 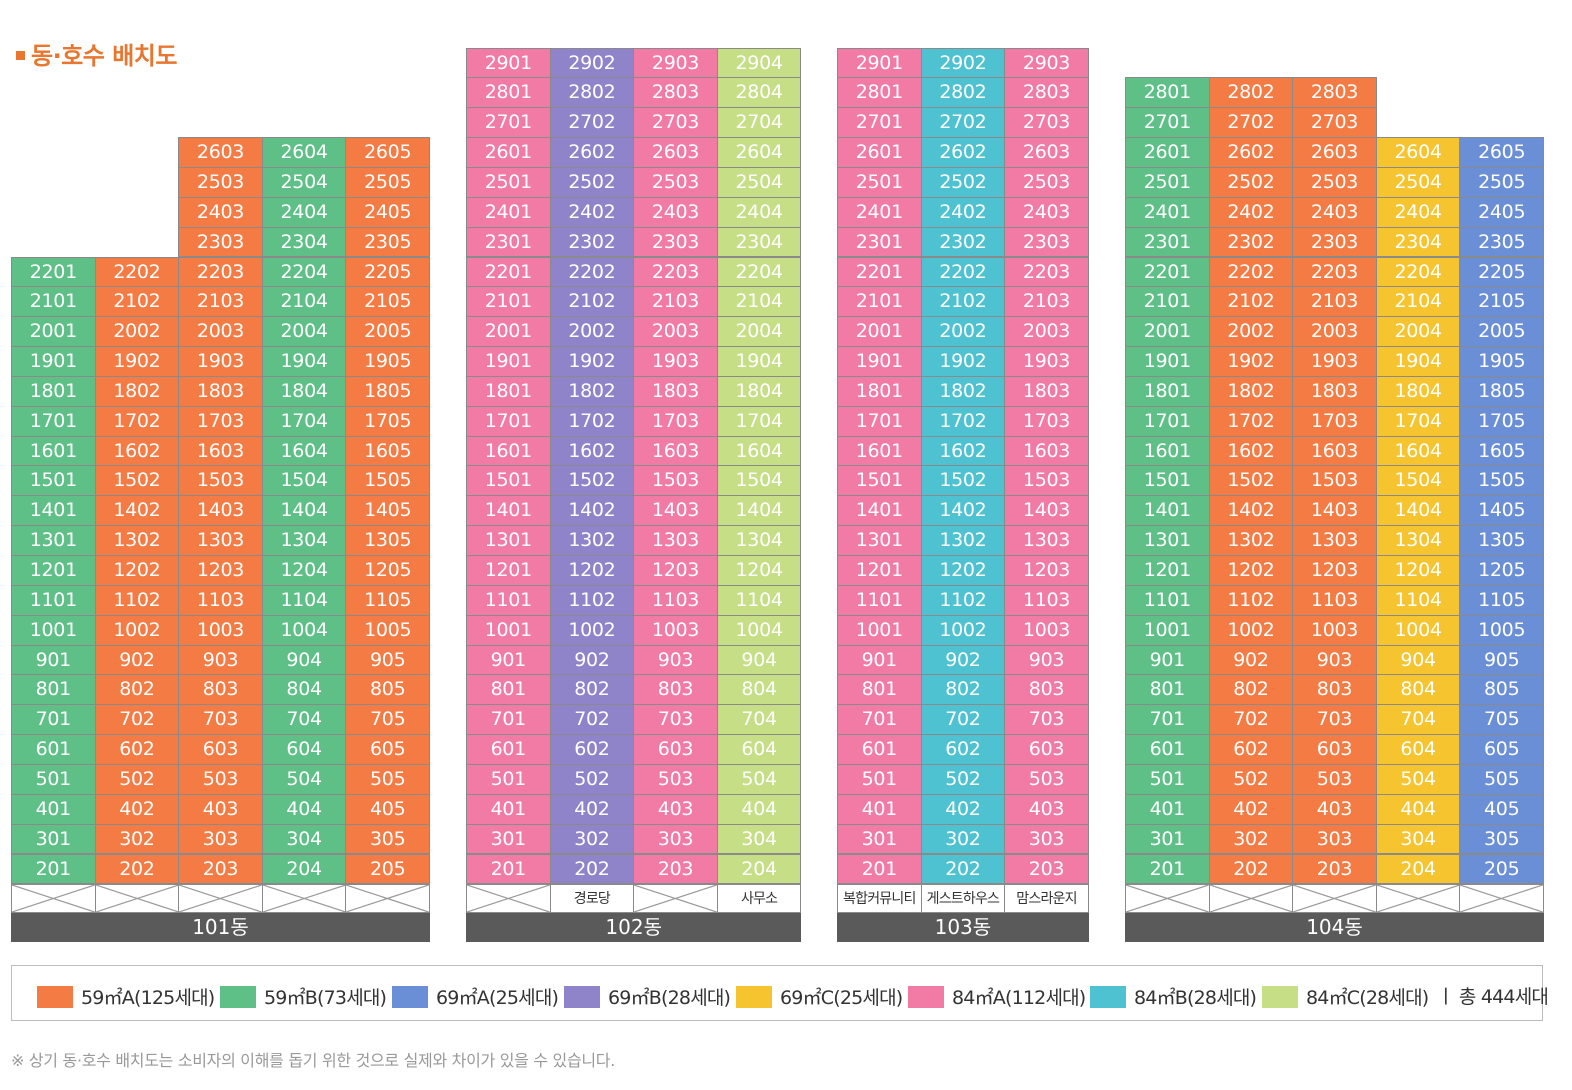 I want to click on unit-cell: 201, so click(x=53, y=869).